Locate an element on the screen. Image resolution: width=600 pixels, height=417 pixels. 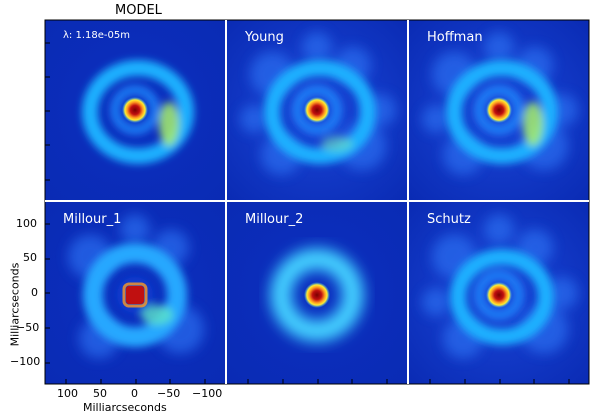
x-tick-label: 0 is located at coordinates (134, 393).